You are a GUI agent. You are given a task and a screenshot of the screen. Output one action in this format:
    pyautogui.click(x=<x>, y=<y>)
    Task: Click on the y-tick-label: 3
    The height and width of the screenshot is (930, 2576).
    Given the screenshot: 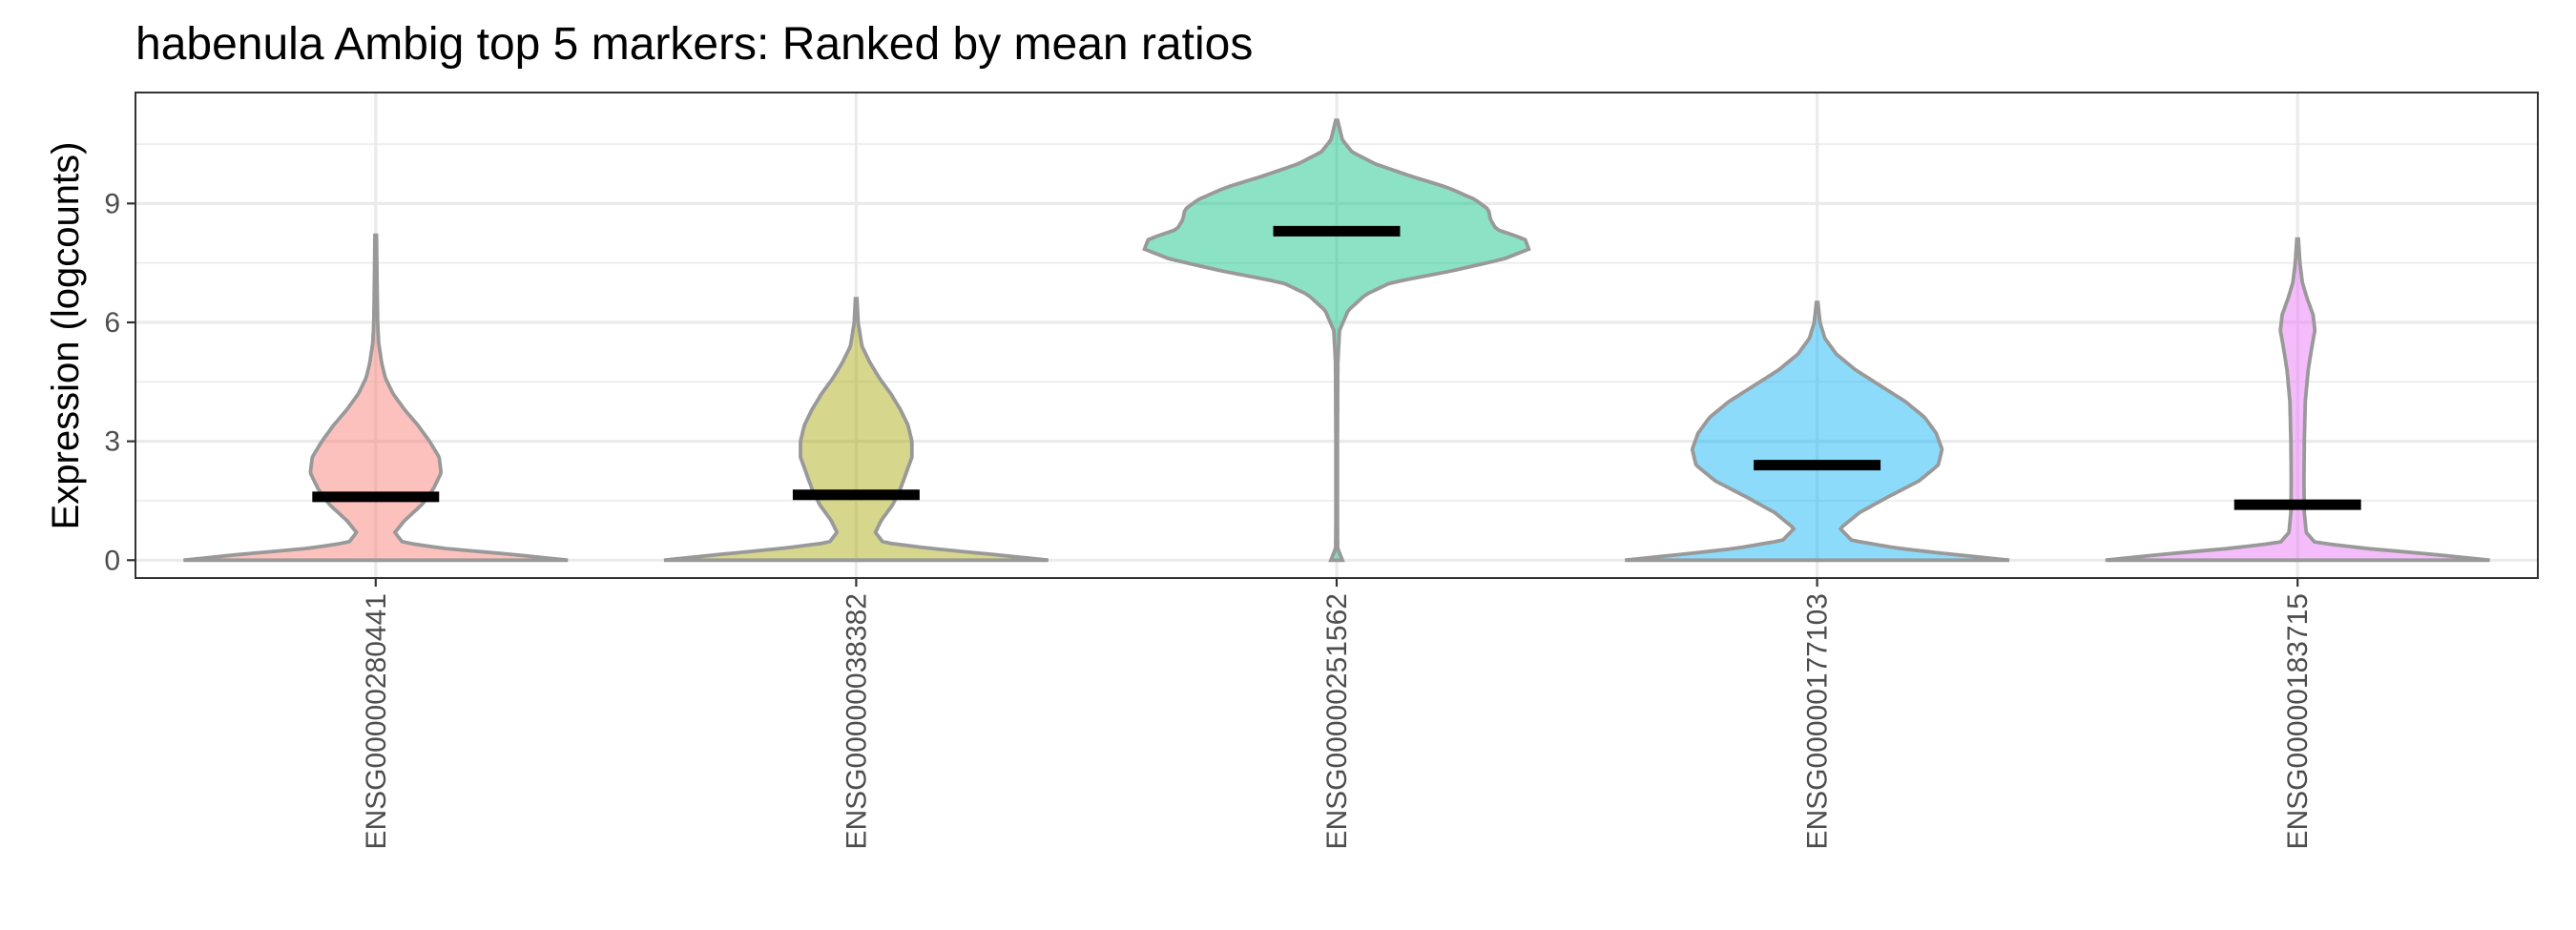 What is the action you would take?
    pyautogui.click(x=112, y=442)
    